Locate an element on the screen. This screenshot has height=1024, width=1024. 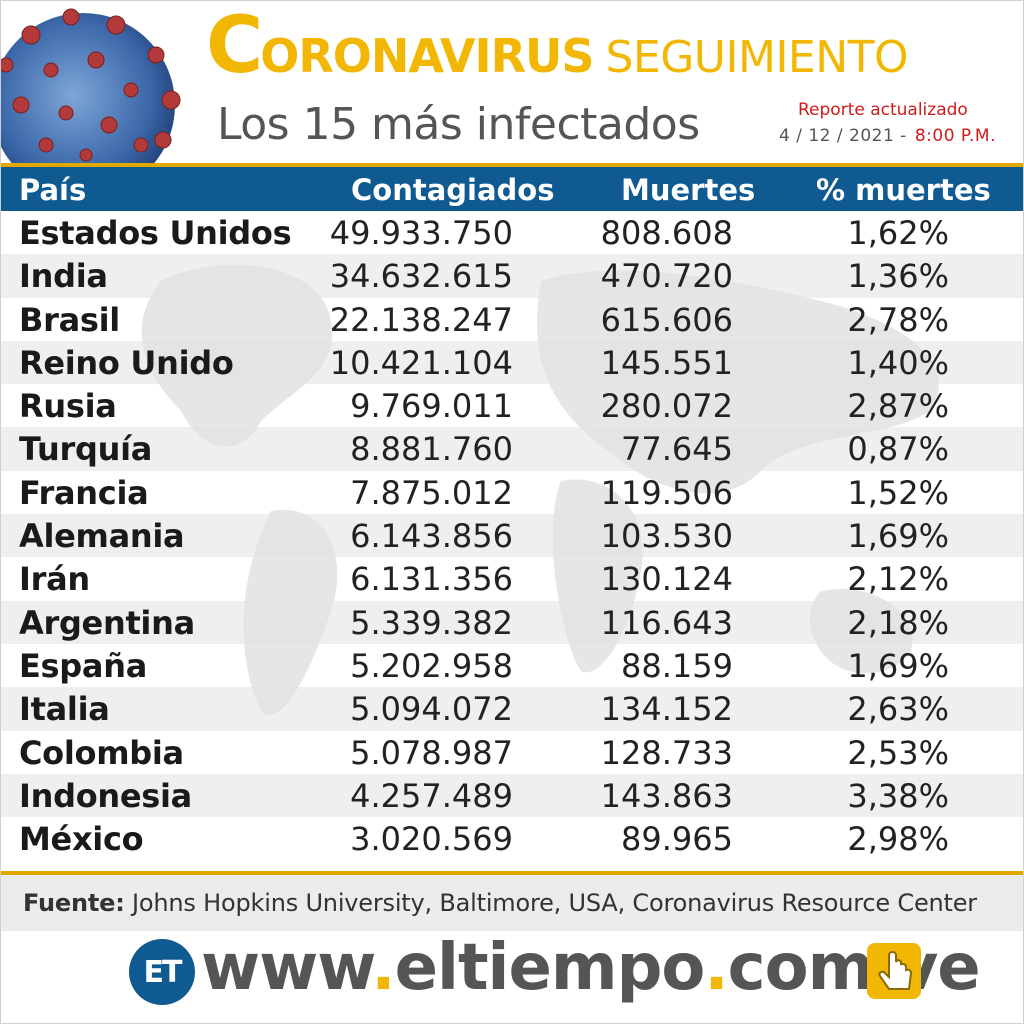
cell-country: Indonesia is located at coordinates (105, 795).